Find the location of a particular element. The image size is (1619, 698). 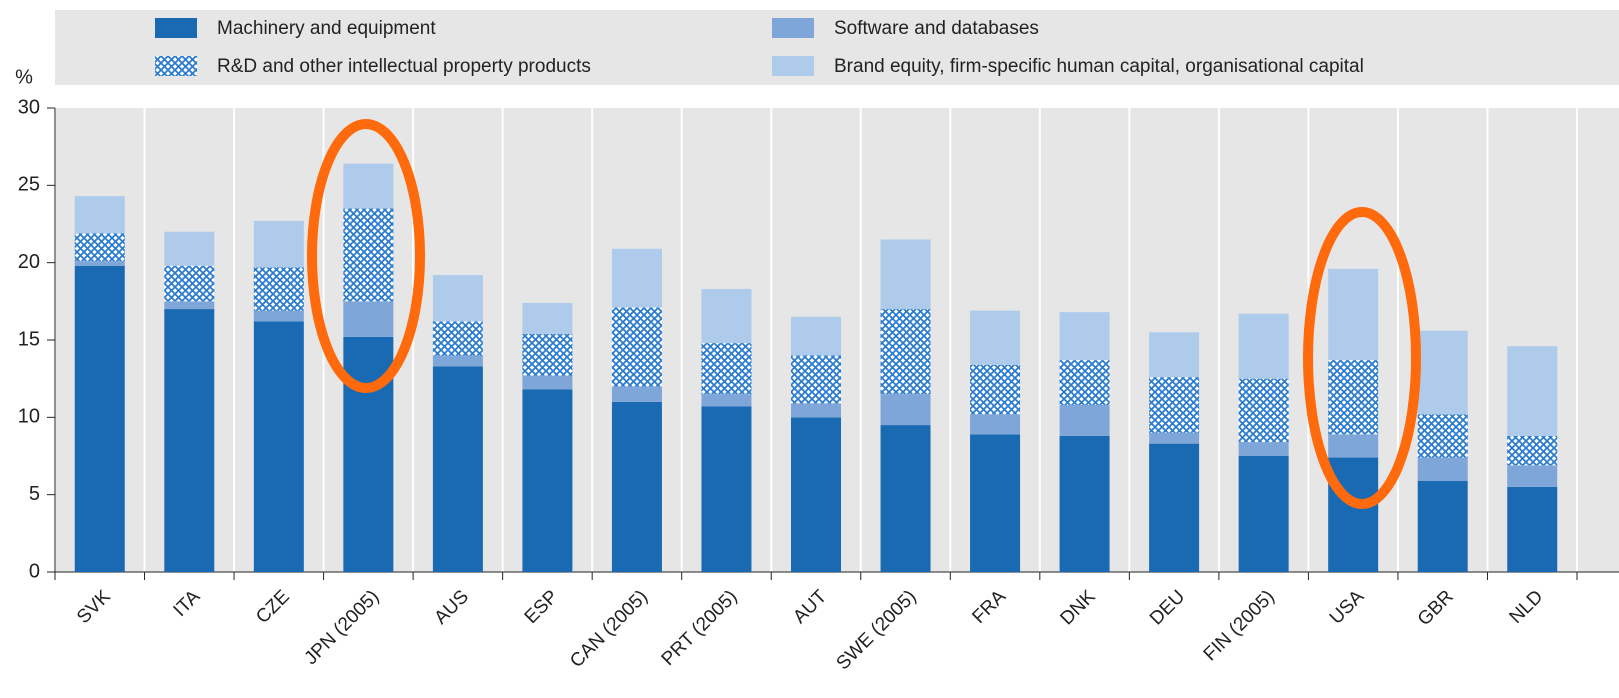

x-tick-label: PRT (2005) is located at coordinates (700, 628).